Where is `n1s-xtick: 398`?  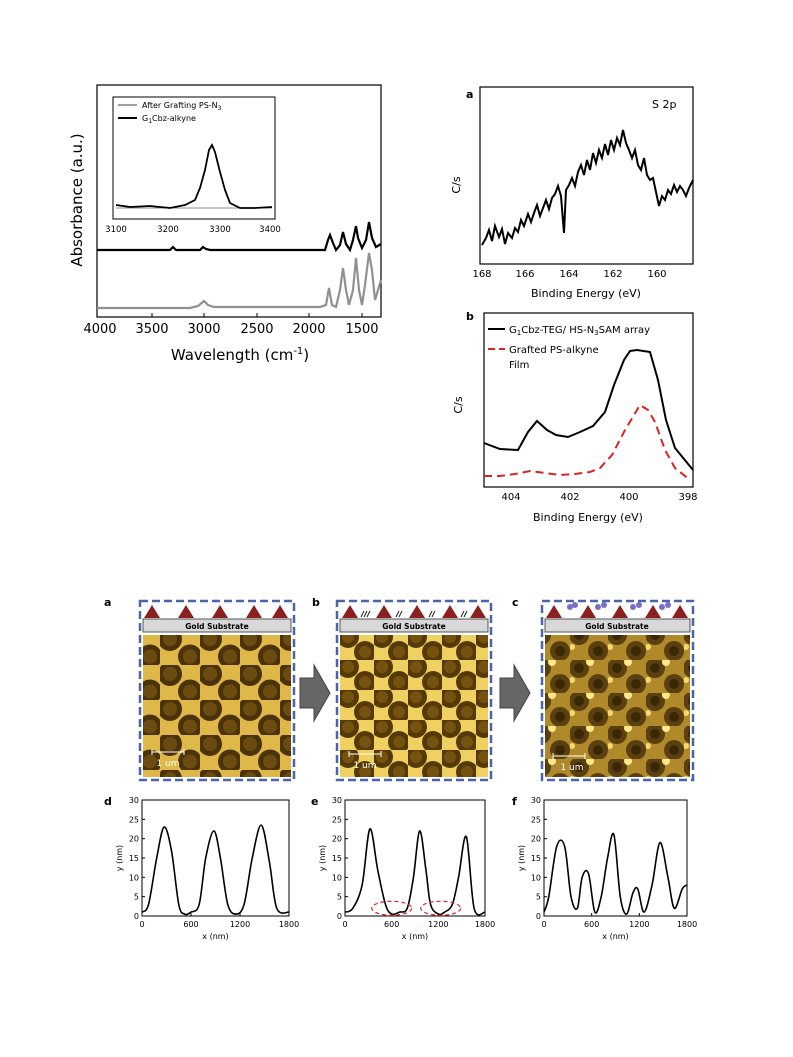
n1s-xtick: 398 is located at coordinates (687, 497).